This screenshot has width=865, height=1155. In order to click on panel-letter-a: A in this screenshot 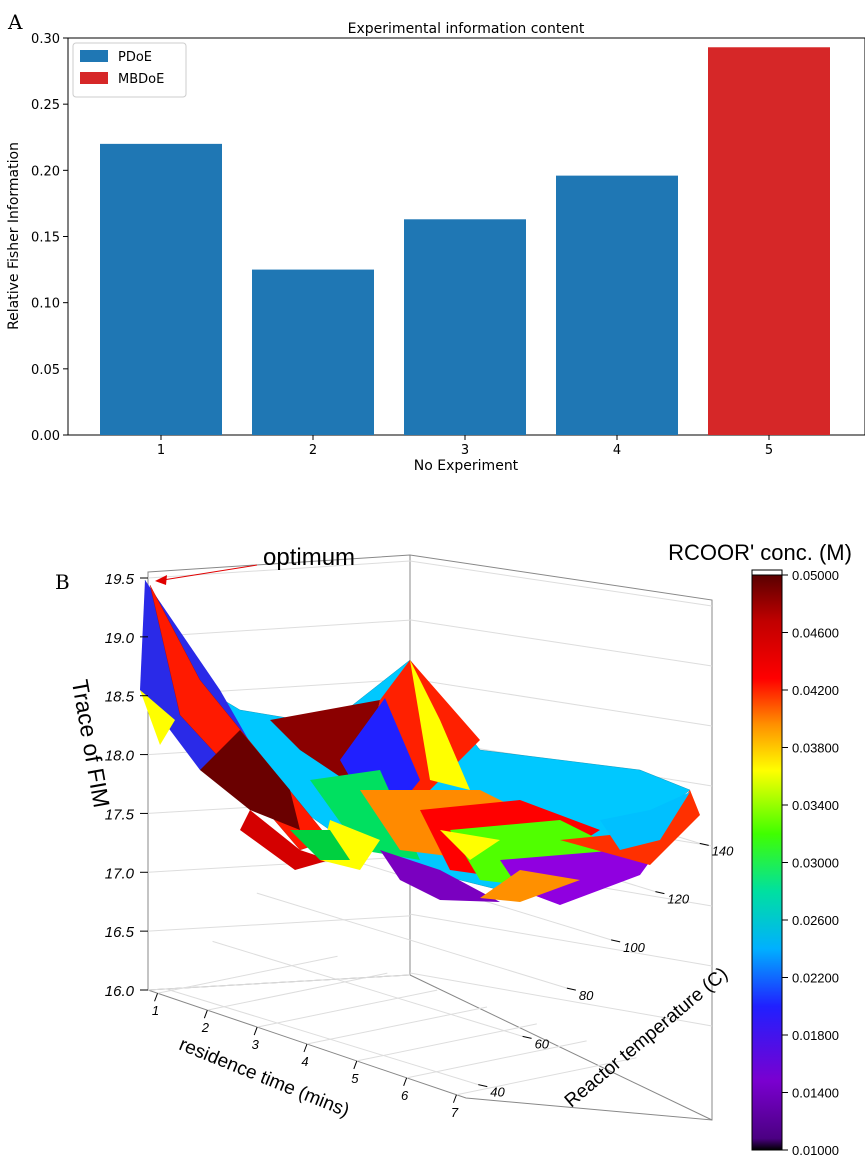, I will do `click(15, 22)`.